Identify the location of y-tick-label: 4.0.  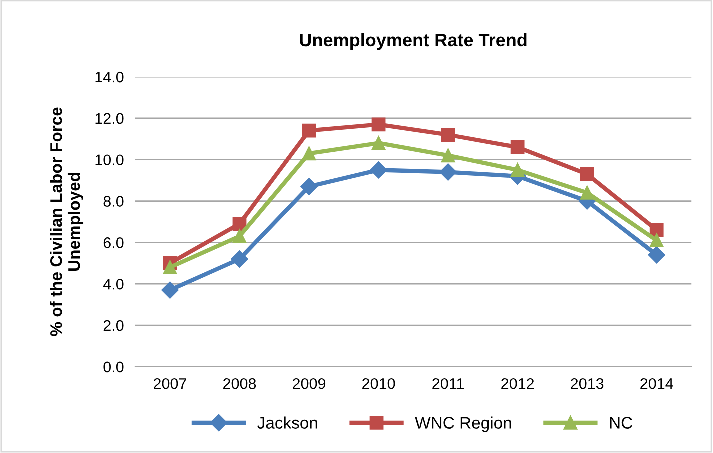
(113, 284).